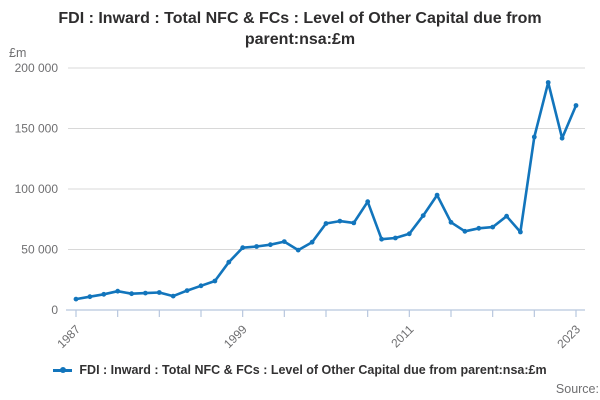  Describe the element at coordinates (18, 53) in the screenshot. I see `y-axis-unit-label: £m` at that location.